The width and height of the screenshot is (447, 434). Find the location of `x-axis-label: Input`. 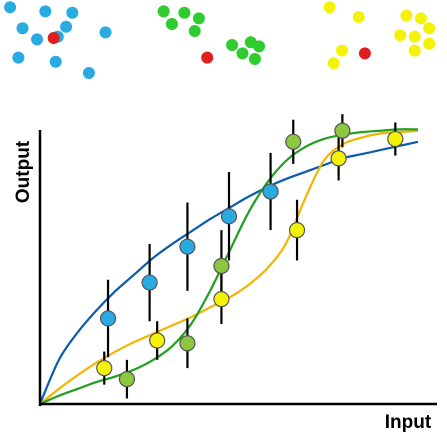

x-axis-label: Input is located at coordinates (408, 422).